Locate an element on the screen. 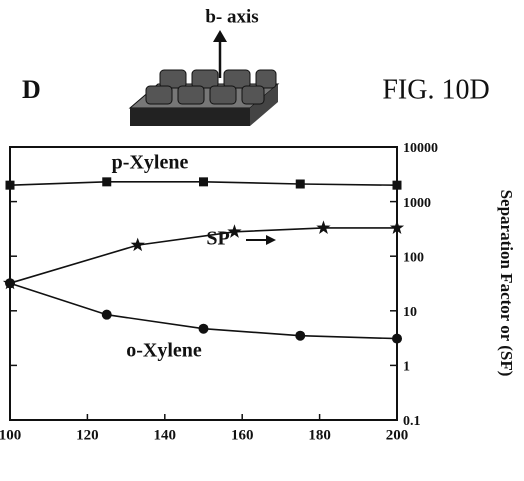 The width and height of the screenshot is (524, 481). y2-tick-label: 10 is located at coordinates (410, 312).